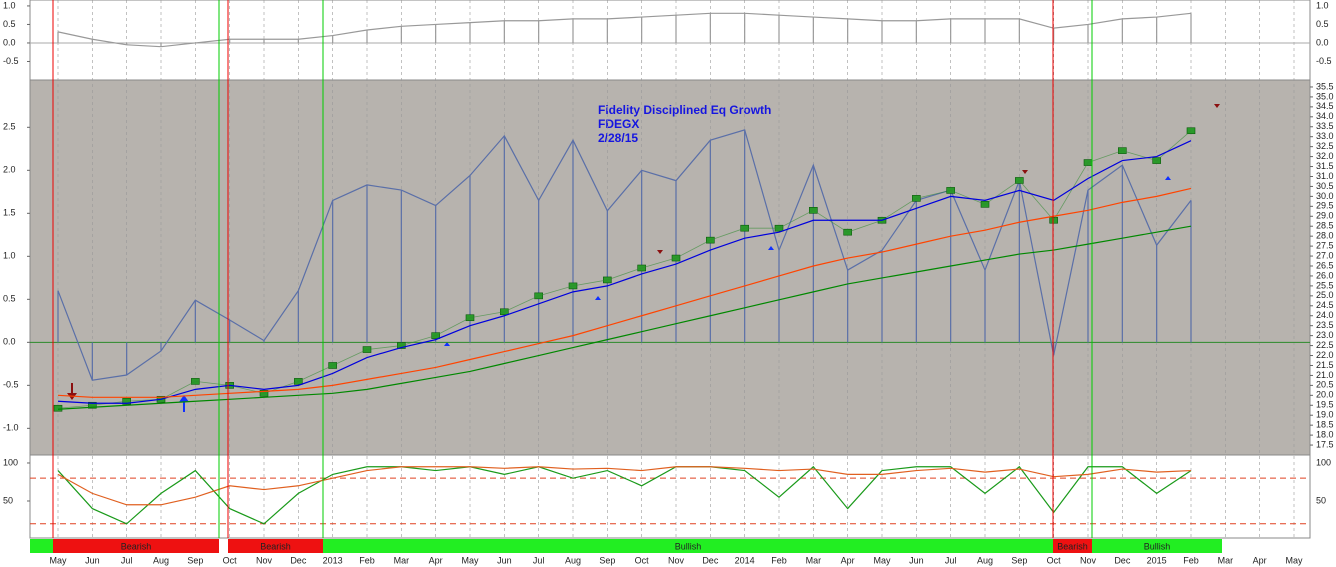 This screenshot has width=1336, height=567. Describe the element at coordinates (1325, 186) in the screenshot. I see `y2-tick-label: 30.5` at that location.